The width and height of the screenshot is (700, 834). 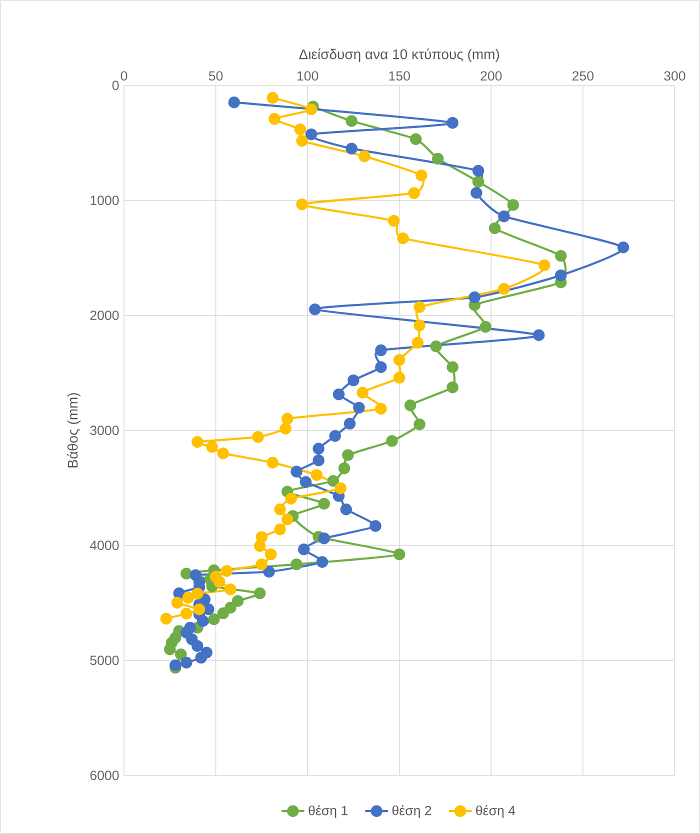 I want to click on x-tick-label: 100, so click(x=307, y=76).